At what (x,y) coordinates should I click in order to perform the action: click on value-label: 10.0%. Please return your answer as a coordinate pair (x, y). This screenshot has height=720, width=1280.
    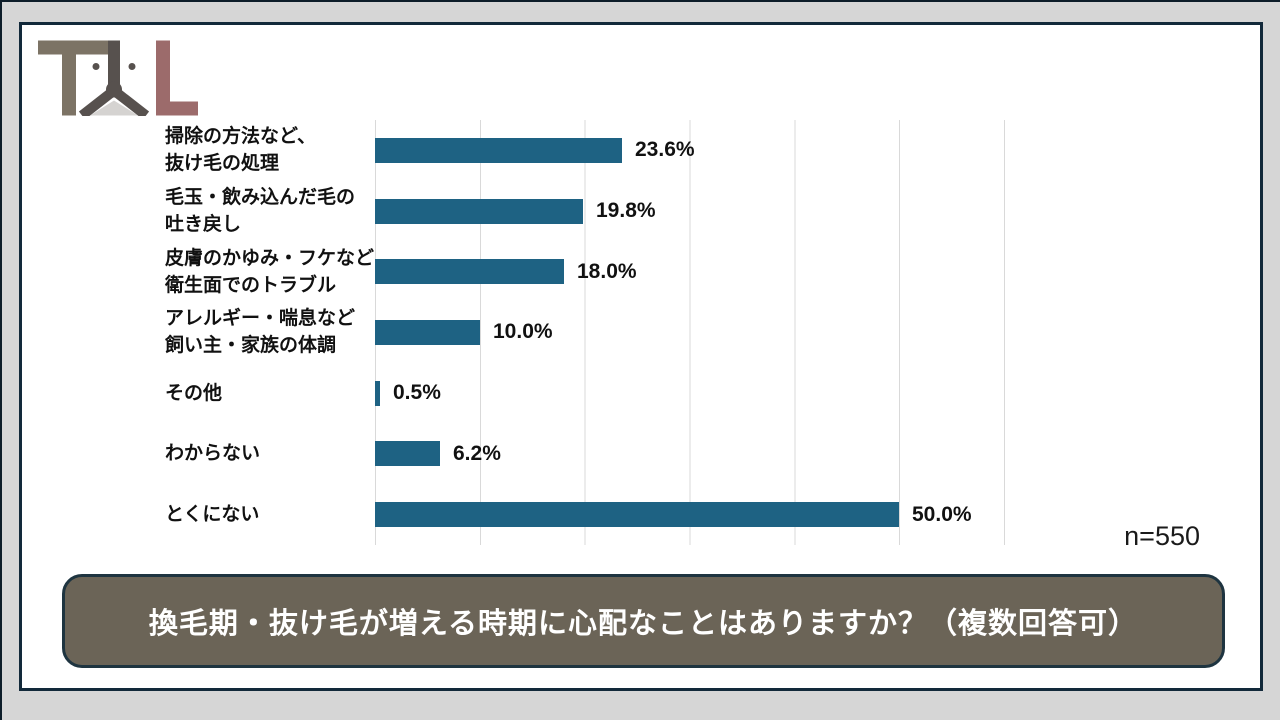
    Looking at the image, I should click on (523, 332).